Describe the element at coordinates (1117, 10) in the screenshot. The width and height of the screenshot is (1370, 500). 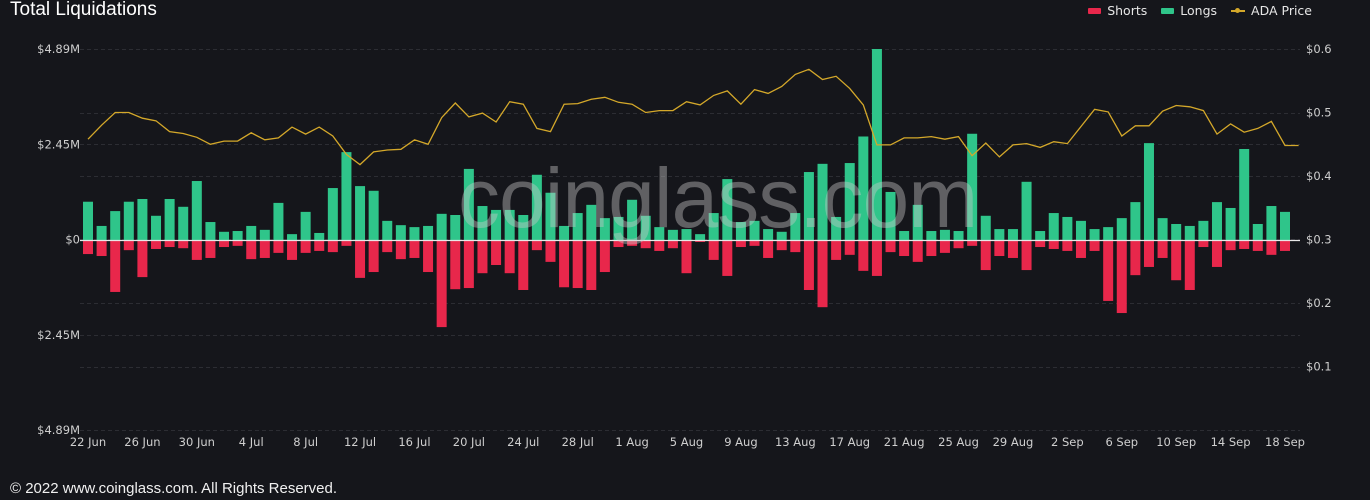
I see `legend-item-shorts: Shorts` at that location.